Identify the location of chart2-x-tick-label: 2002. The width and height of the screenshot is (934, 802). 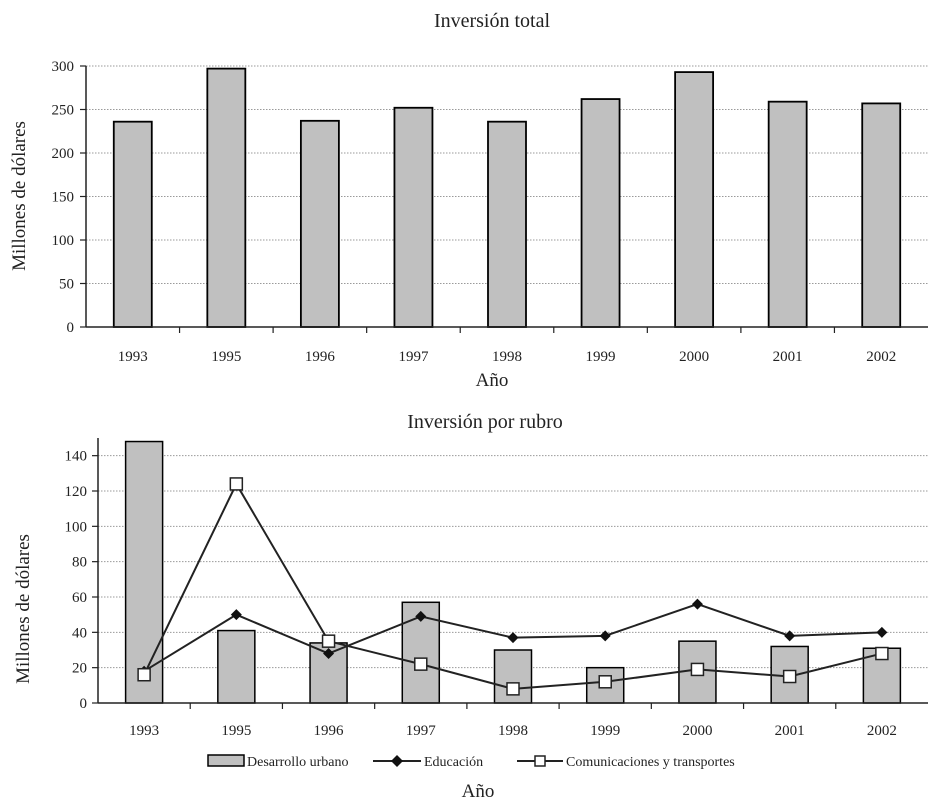
(882, 731).